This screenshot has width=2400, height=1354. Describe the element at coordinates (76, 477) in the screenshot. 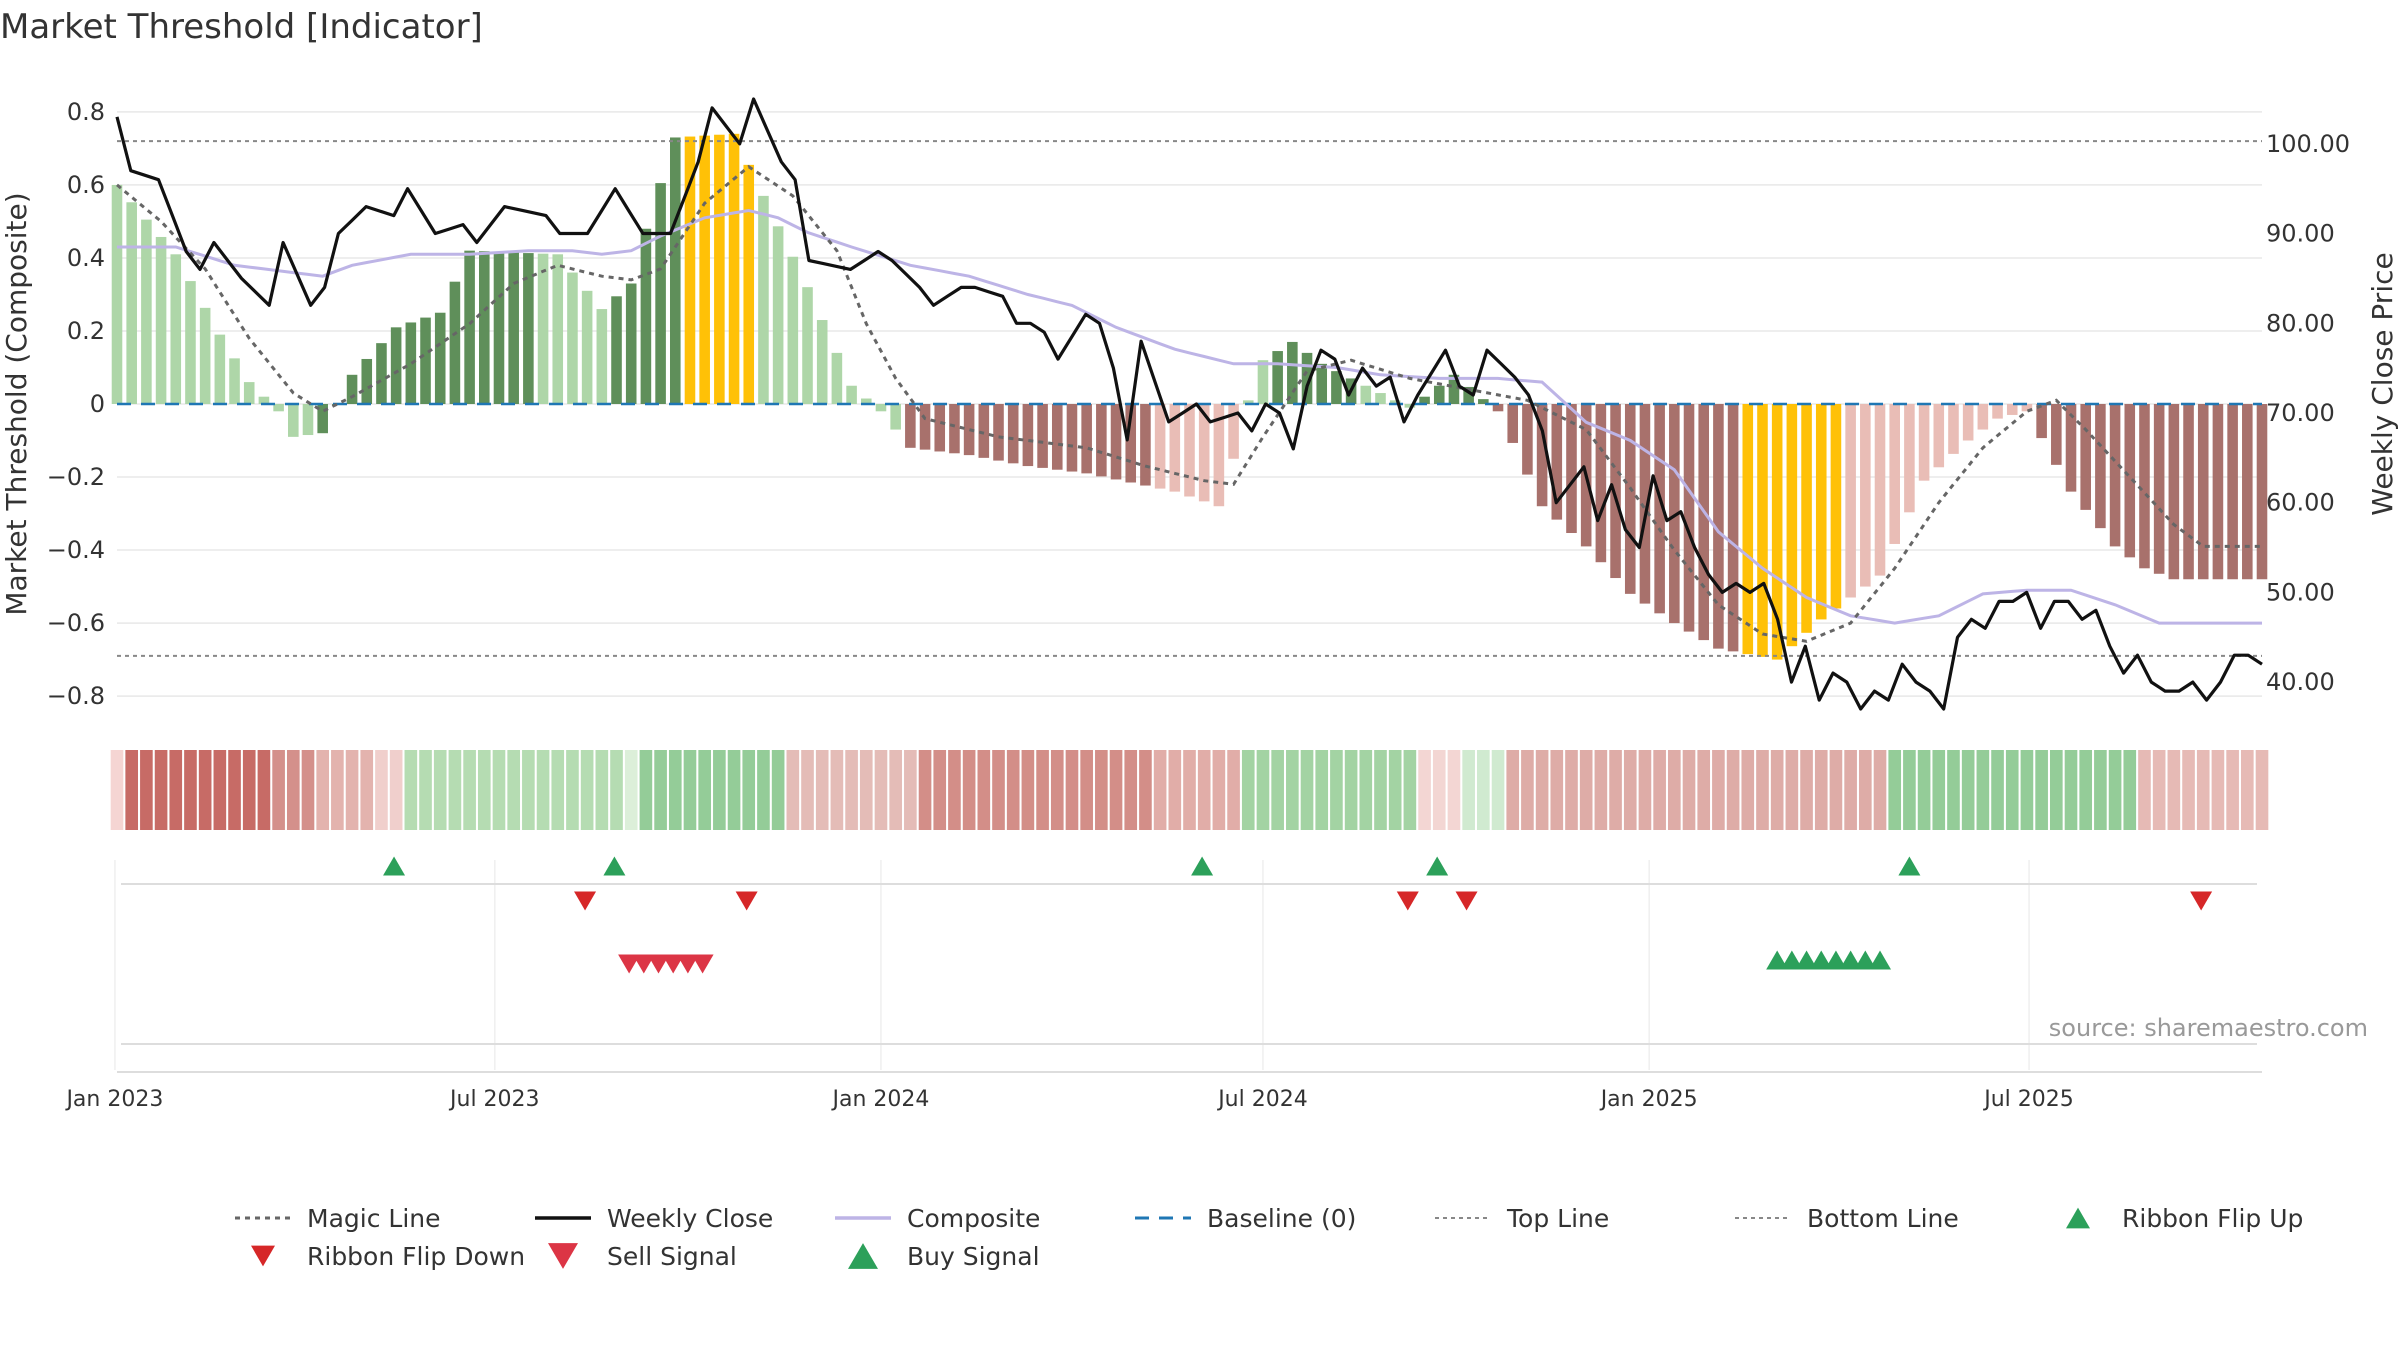

I see `y-left-tick-label: −0.2` at that location.